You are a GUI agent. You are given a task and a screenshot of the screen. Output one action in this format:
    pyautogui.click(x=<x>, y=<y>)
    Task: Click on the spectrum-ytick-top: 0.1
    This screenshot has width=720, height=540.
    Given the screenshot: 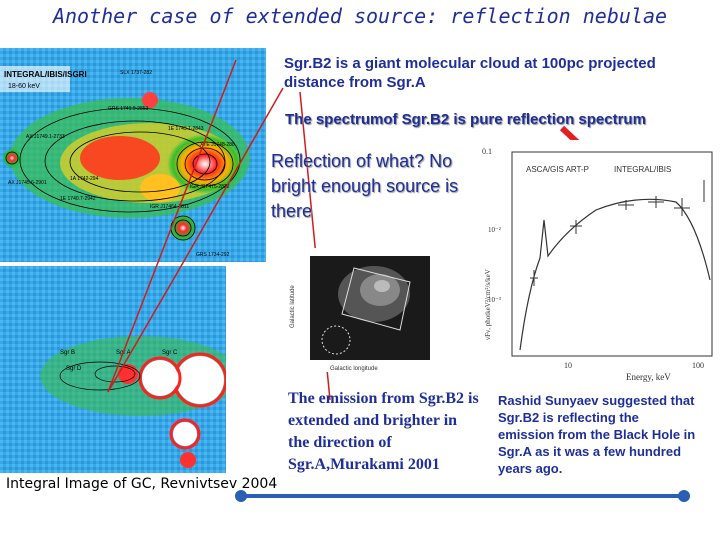 What is the action you would take?
    pyautogui.click(x=487, y=151)
    